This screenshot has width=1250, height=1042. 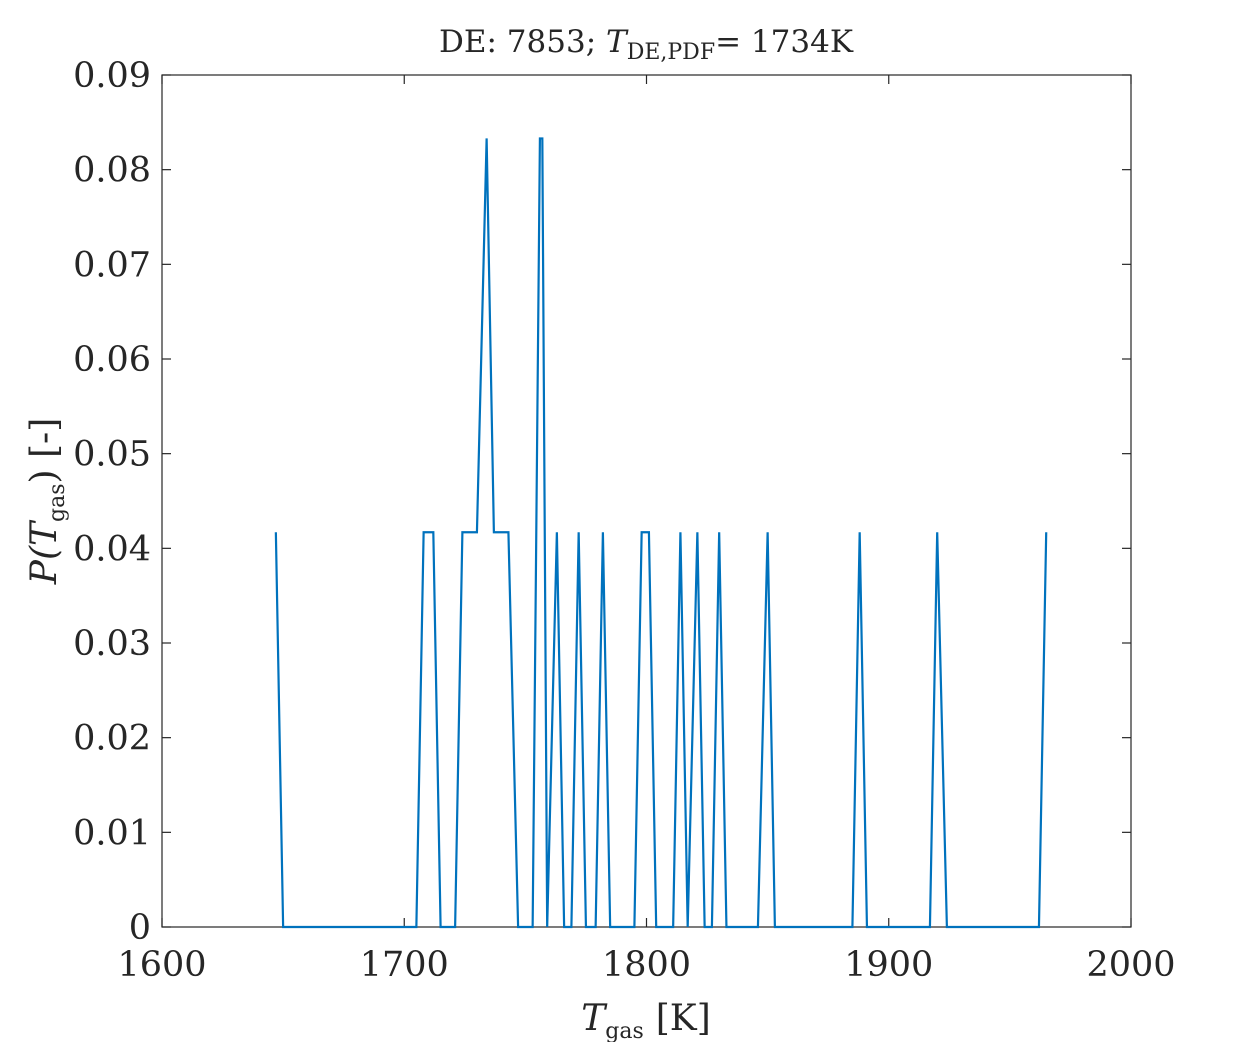 What do you see at coordinates (112, 739) in the screenshot?
I see `y-tick-label: 0.02` at bounding box center [112, 739].